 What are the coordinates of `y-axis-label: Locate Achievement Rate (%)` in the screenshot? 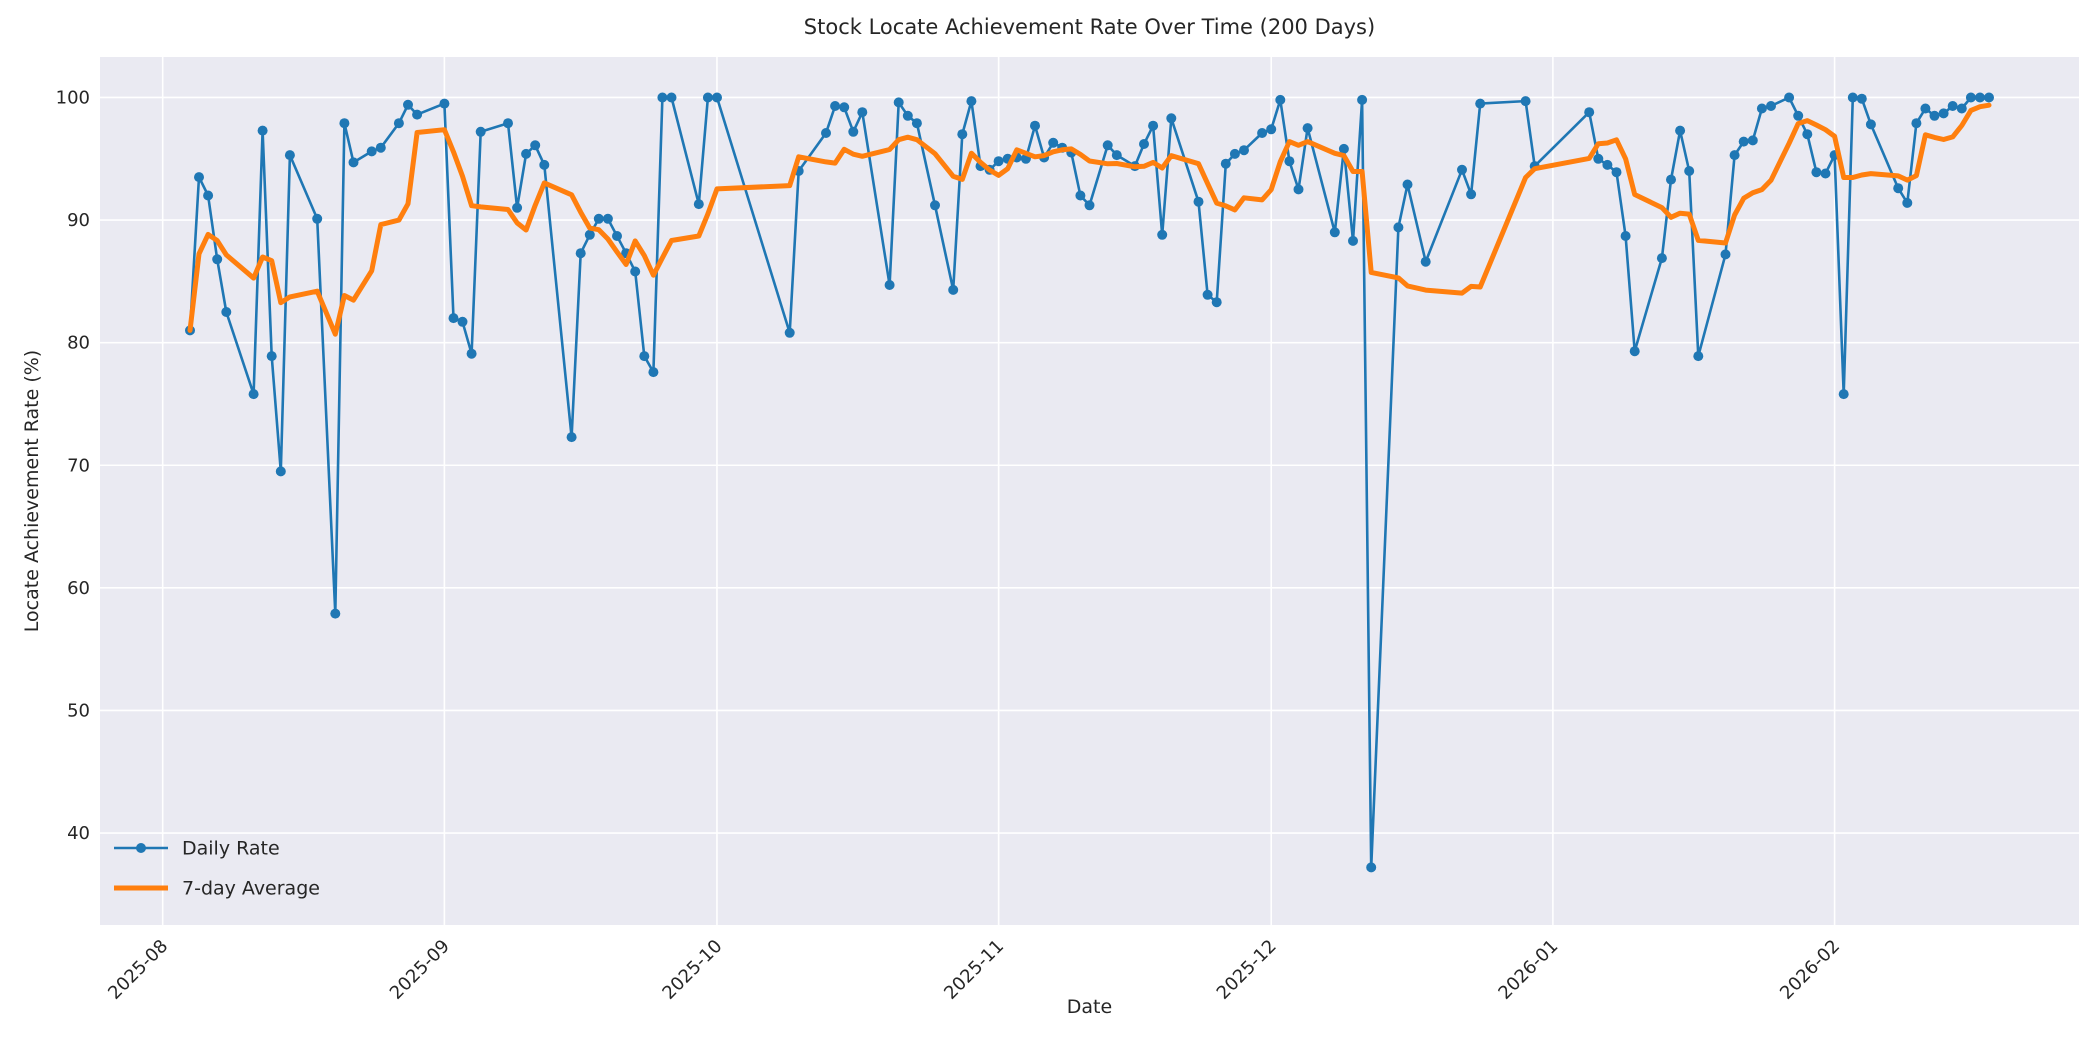 It's located at (32, 491).